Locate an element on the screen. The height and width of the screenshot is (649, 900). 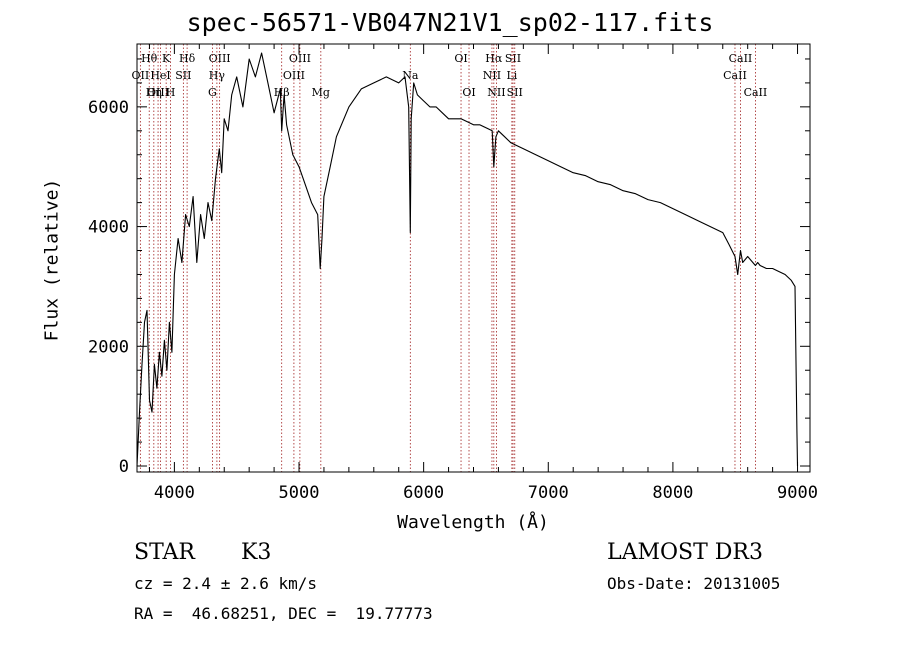
survey-name: LAMOST DR3 is located at coordinates (685, 552).